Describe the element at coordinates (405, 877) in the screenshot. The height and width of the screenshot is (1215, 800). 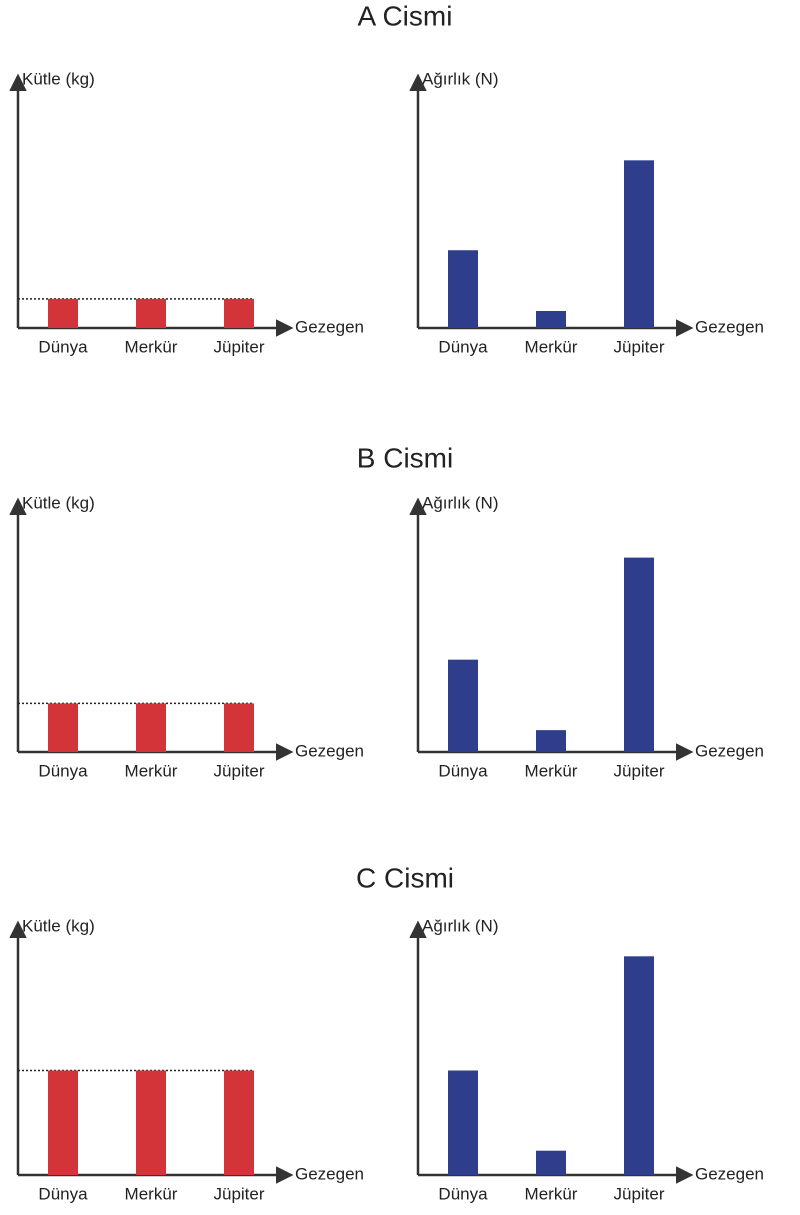
I see `chart-title: C Cismi` at that location.